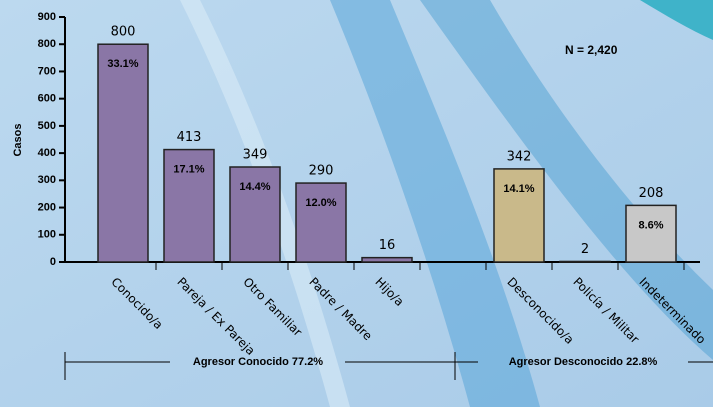 This screenshot has width=713, height=407. What do you see at coordinates (651, 193) in the screenshot?
I see `bar-value-label: 208` at bounding box center [651, 193].